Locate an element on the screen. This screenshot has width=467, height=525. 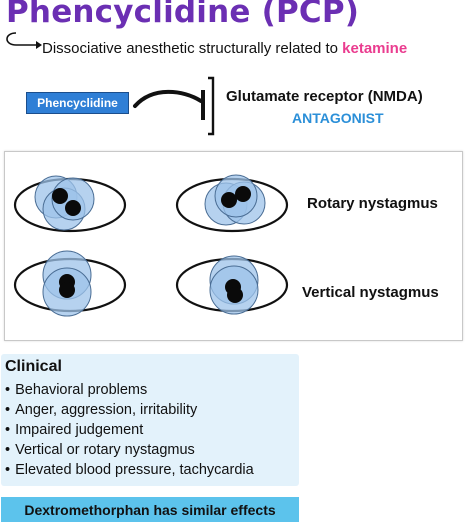
list-item: Behavioral problems is located at coordinates (129, 390).